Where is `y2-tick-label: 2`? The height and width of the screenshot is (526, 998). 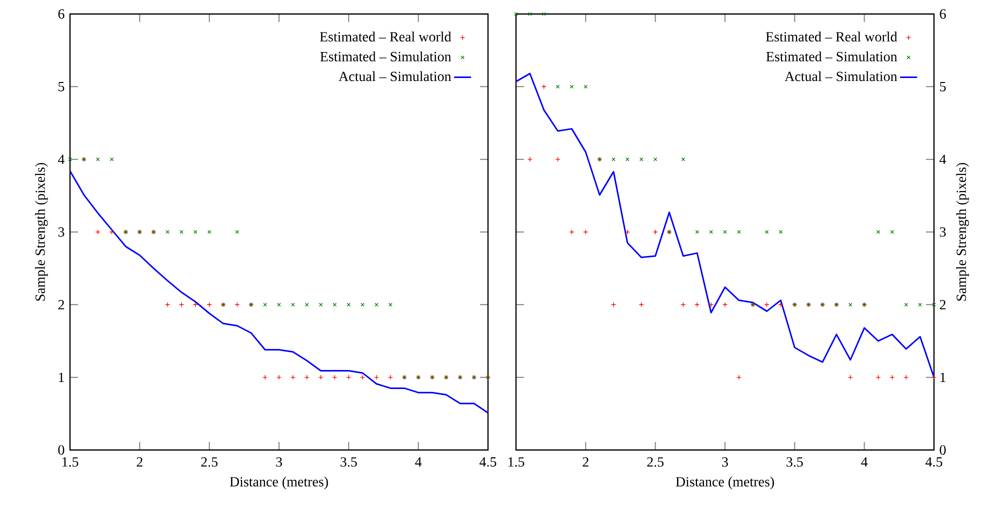
y2-tick-label: 2 is located at coordinates (943, 305).